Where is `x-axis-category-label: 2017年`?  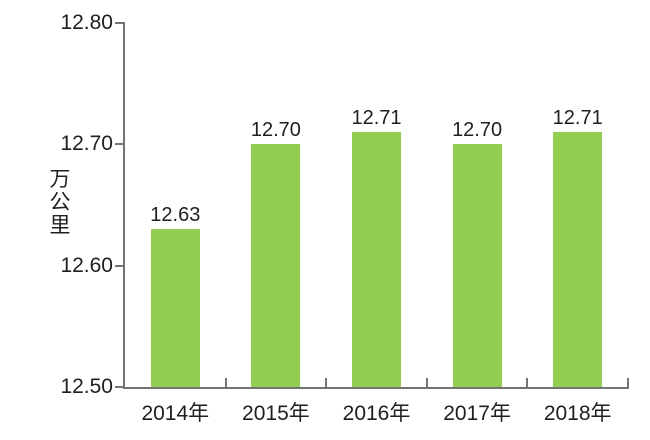 x-axis-category-label: 2017年 is located at coordinates (477, 413).